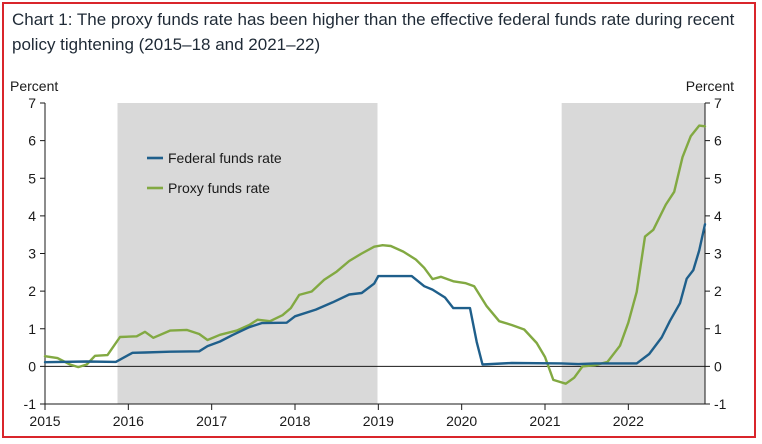 This screenshot has height=444, width=762. What do you see at coordinates (32, 178) in the screenshot?
I see `y-tick-label-left: 5` at bounding box center [32, 178].